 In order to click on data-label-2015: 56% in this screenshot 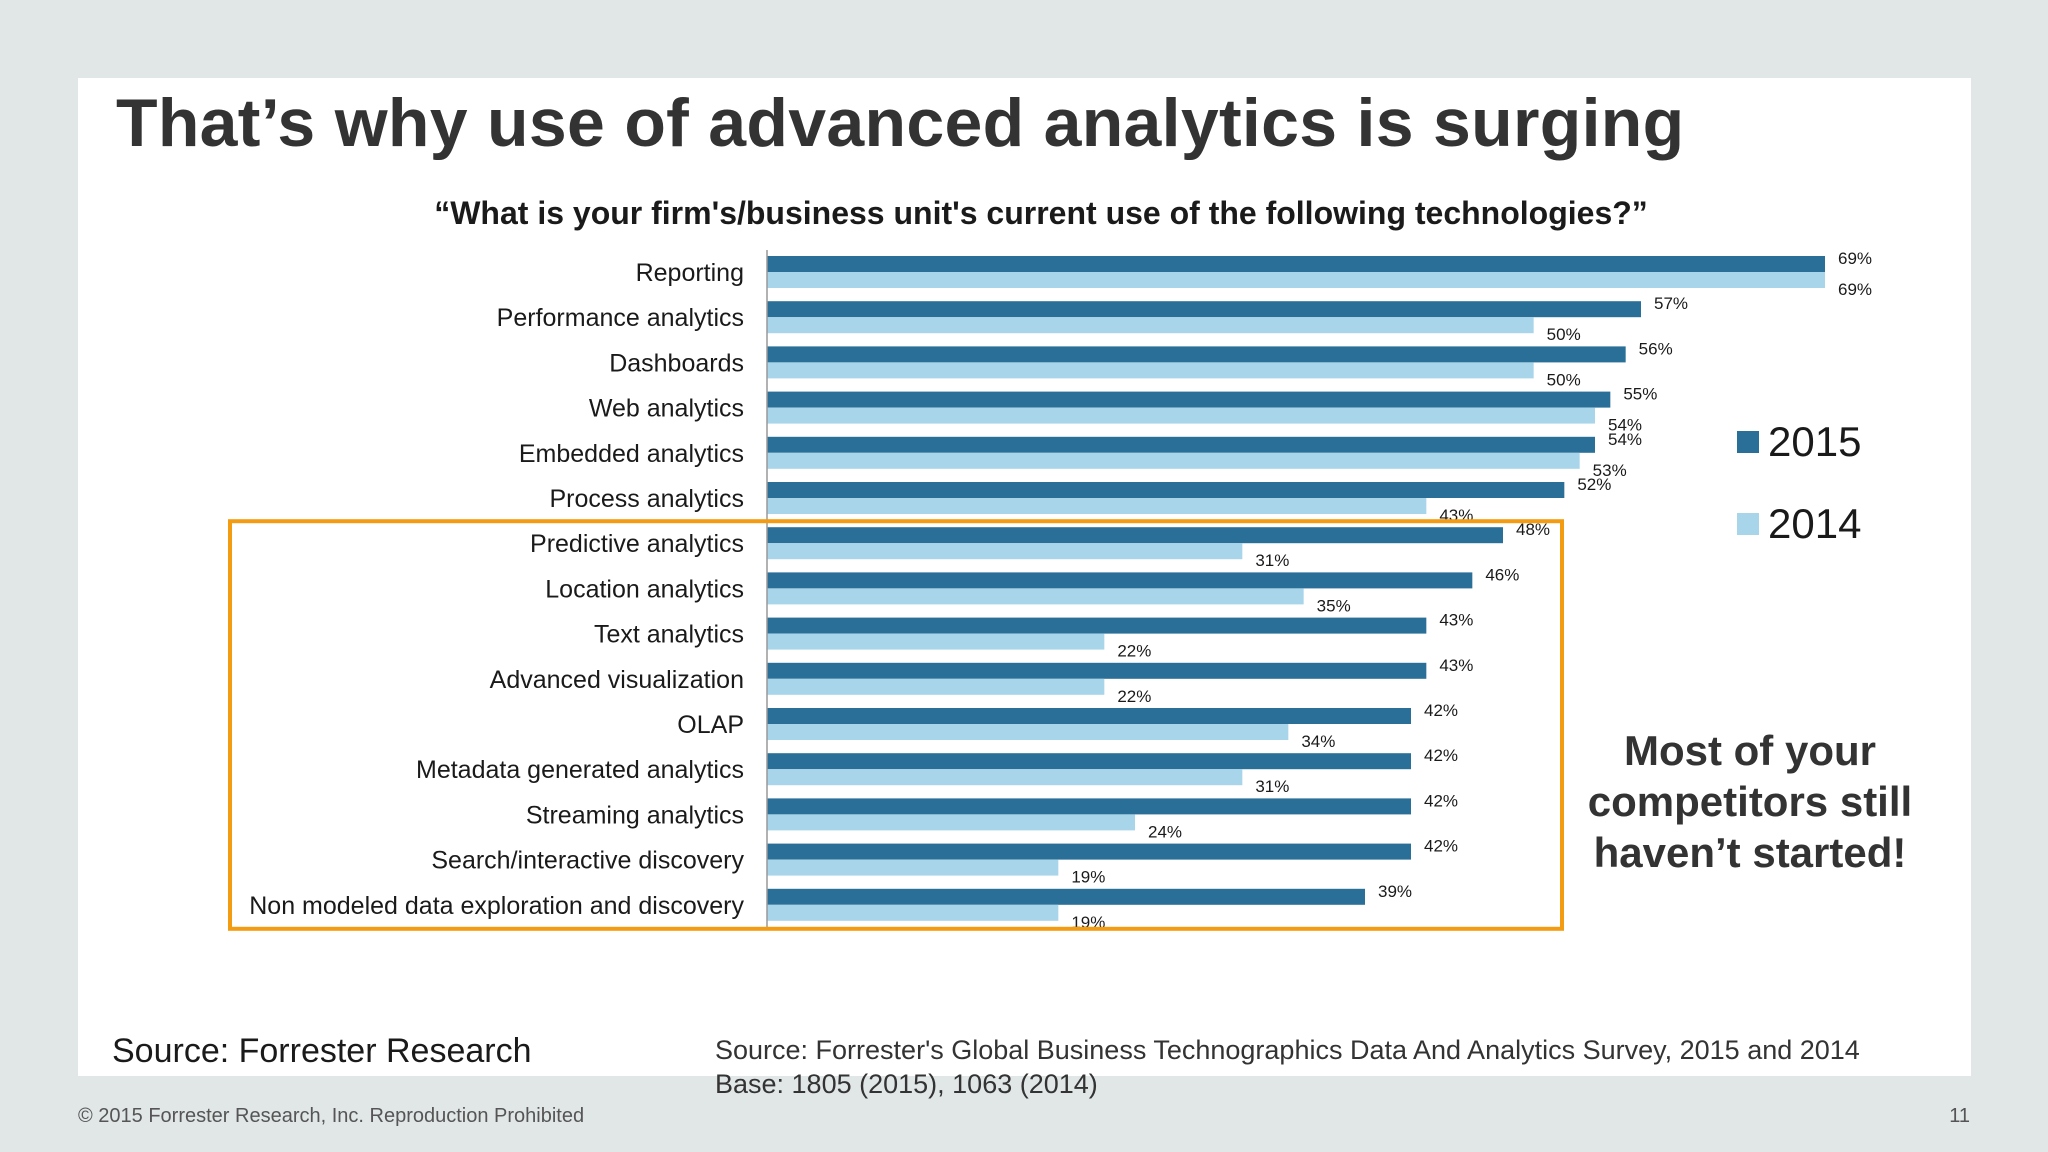, I will do `click(1656, 348)`.